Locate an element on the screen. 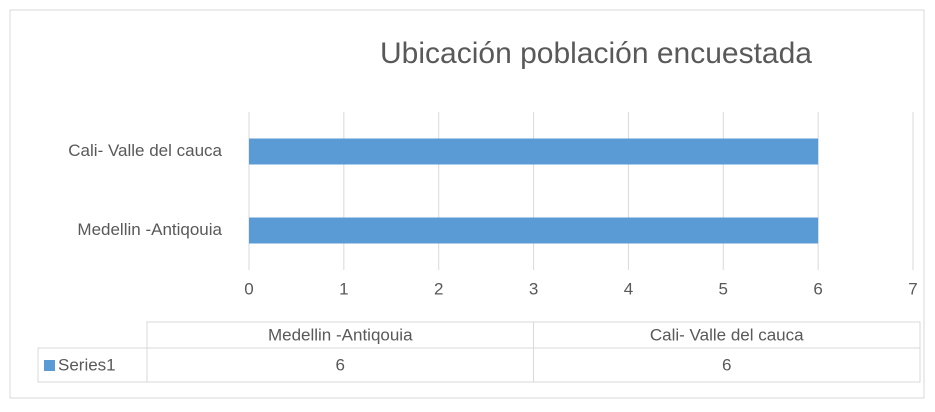 Image resolution: width=935 pixels, height=412 pixels. legend-label: Series1 is located at coordinates (87, 364).